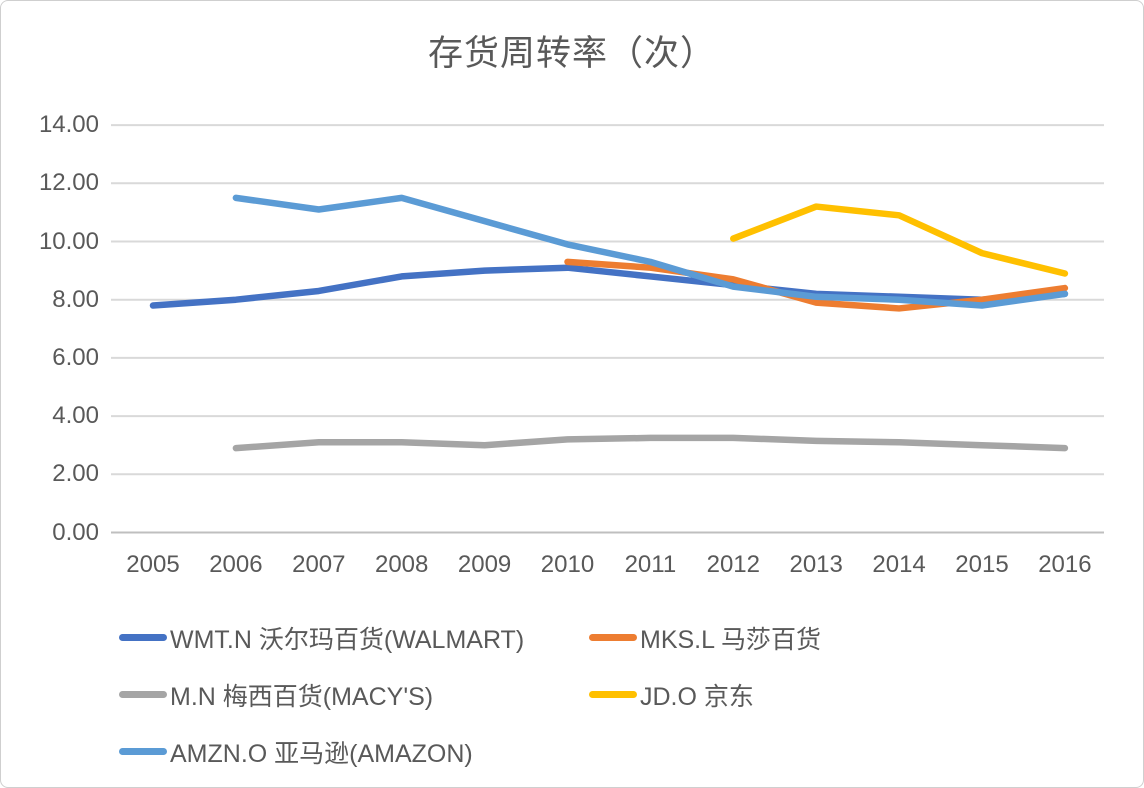 The height and width of the screenshot is (788, 1144). Describe the element at coordinates (697, 696) in the screenshot. I see `legend-label: JD.O 京东` at that location.